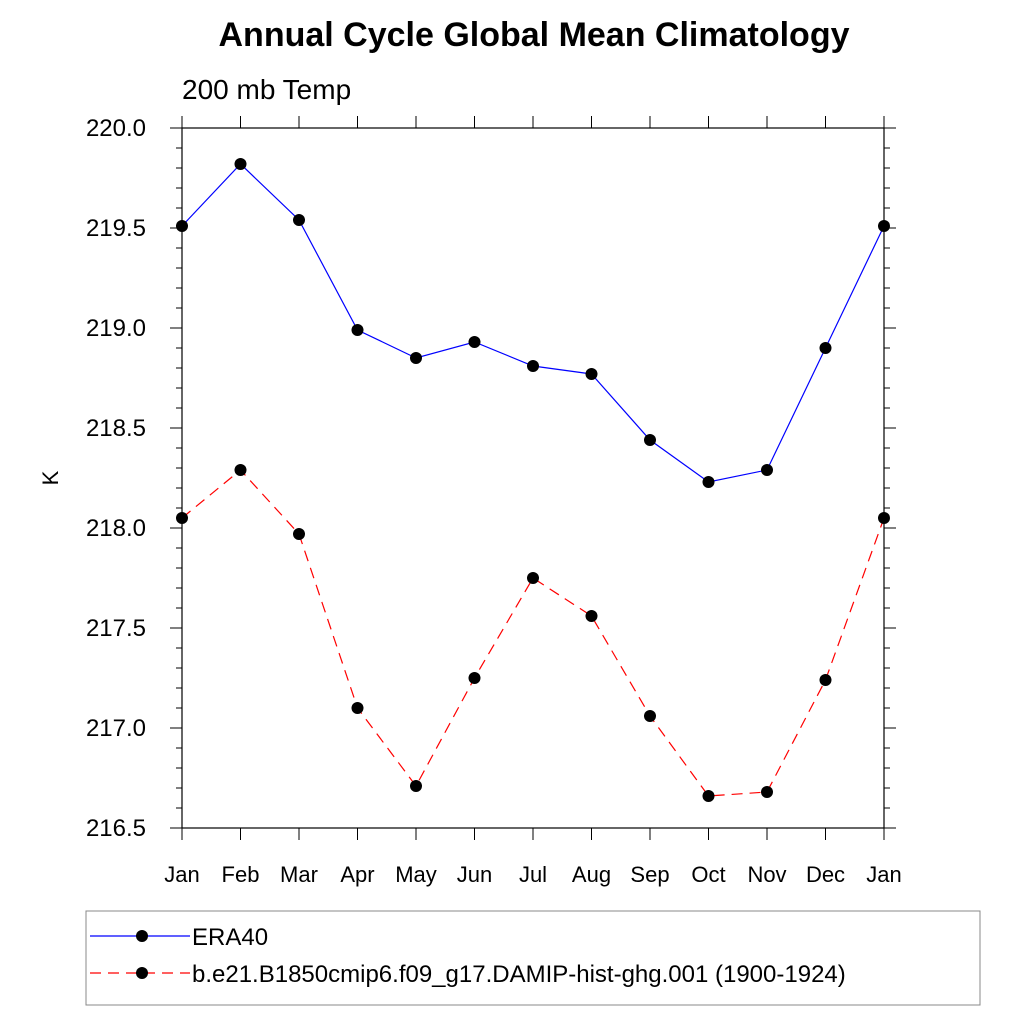 This screenshot has width=1024, height=1024. I want to click on legend-label-1: ERA40, so click(230, 937).